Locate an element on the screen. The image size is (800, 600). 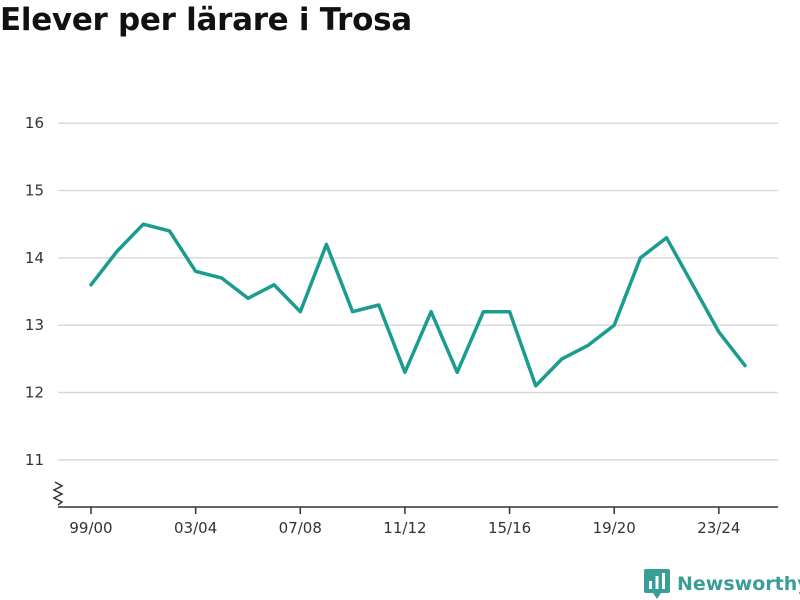
y-axis-tick-labels: 11 12 13 14 15 16 is located at coordinates (34, 291).